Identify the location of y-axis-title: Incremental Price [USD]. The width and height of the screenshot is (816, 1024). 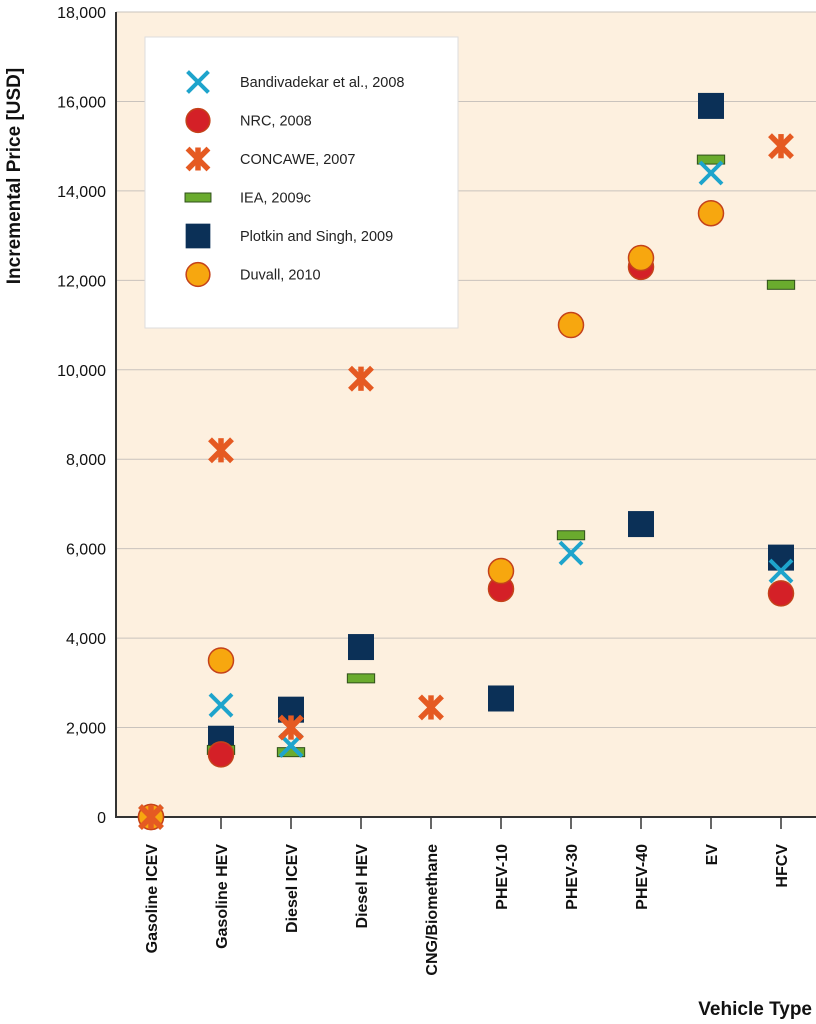
(14, 176).